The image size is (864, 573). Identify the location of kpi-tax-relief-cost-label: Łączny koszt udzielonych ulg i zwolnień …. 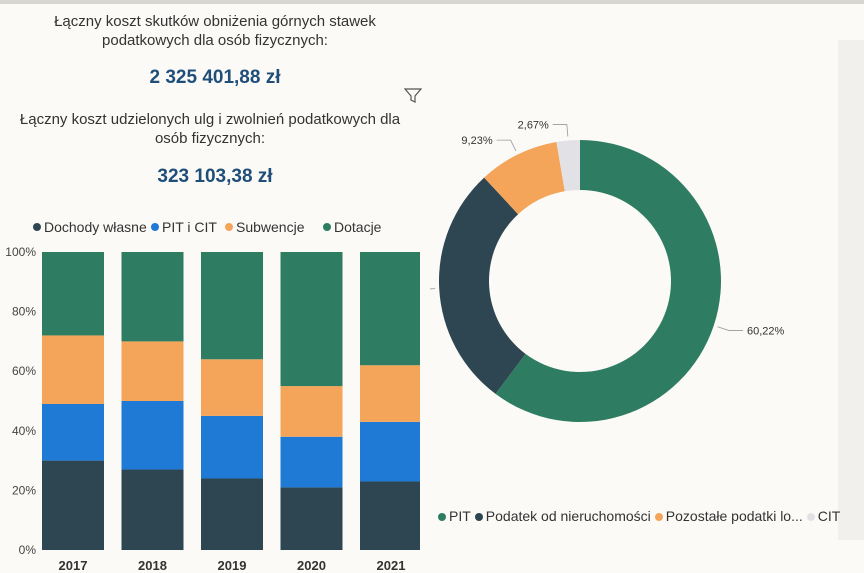
(210, 129).